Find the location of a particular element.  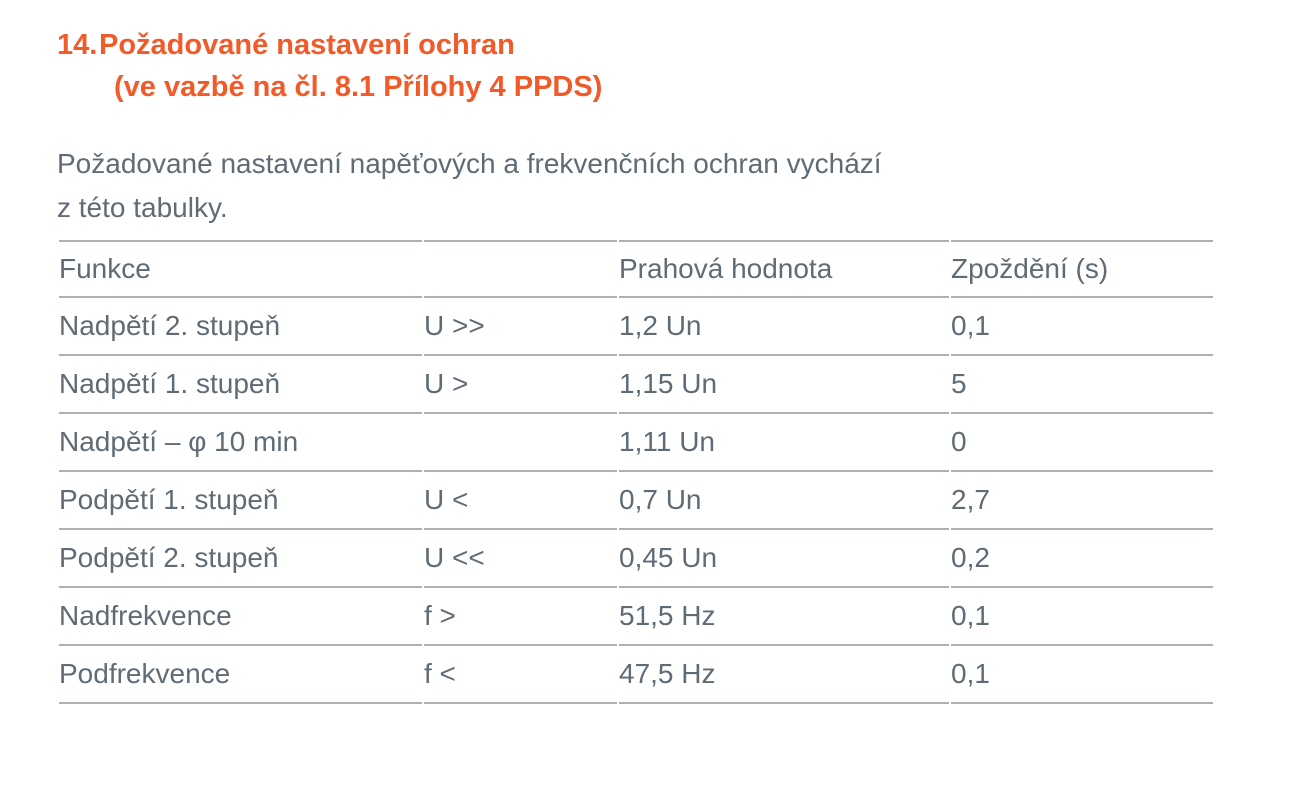

table-row: Nadfrekvence f >51,5 Hz 0,1 is located at coordinates (636, 617).